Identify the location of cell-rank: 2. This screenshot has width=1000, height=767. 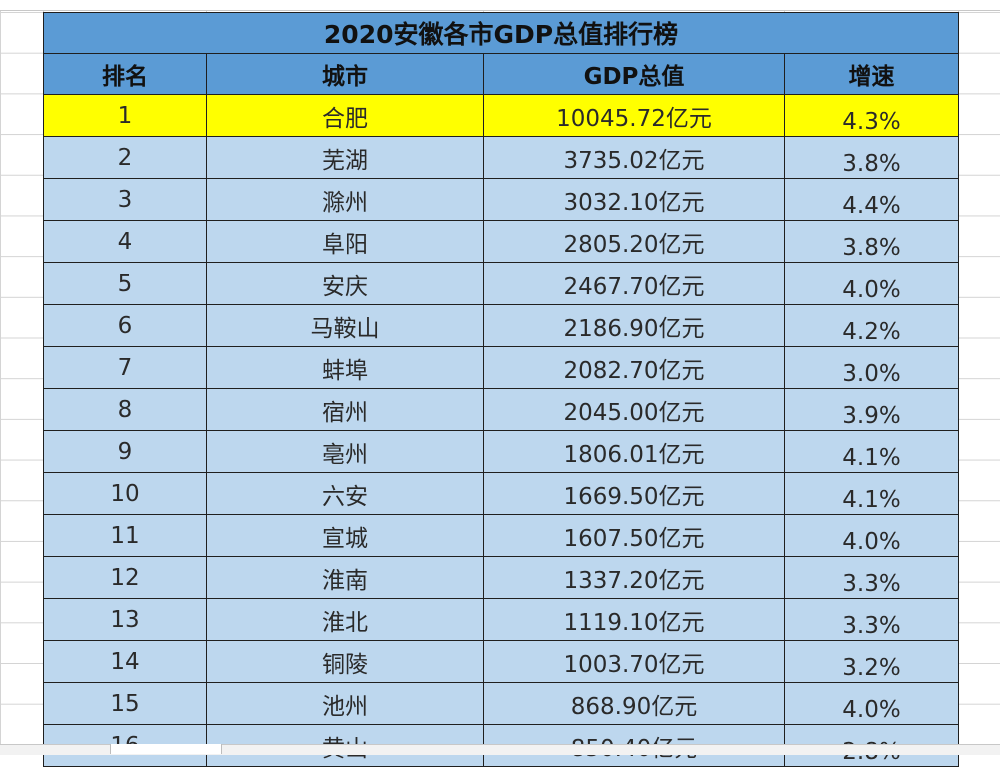
(125, 157).